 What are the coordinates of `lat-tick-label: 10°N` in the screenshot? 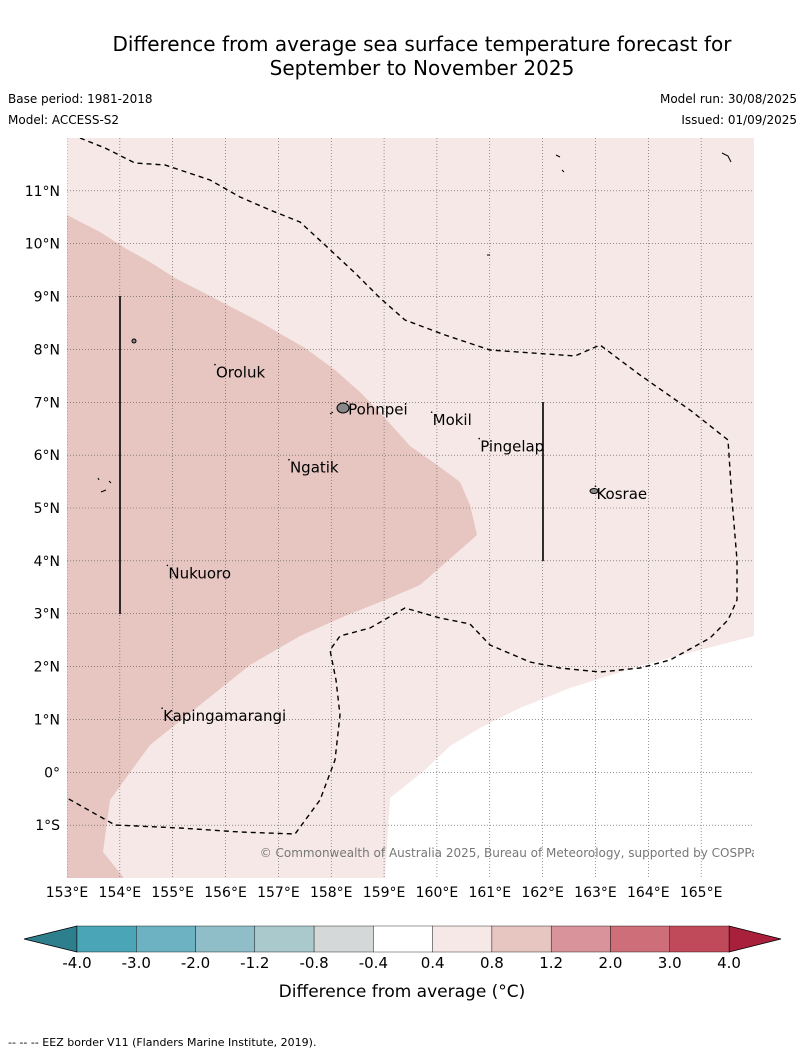 It's located at (42, 245).